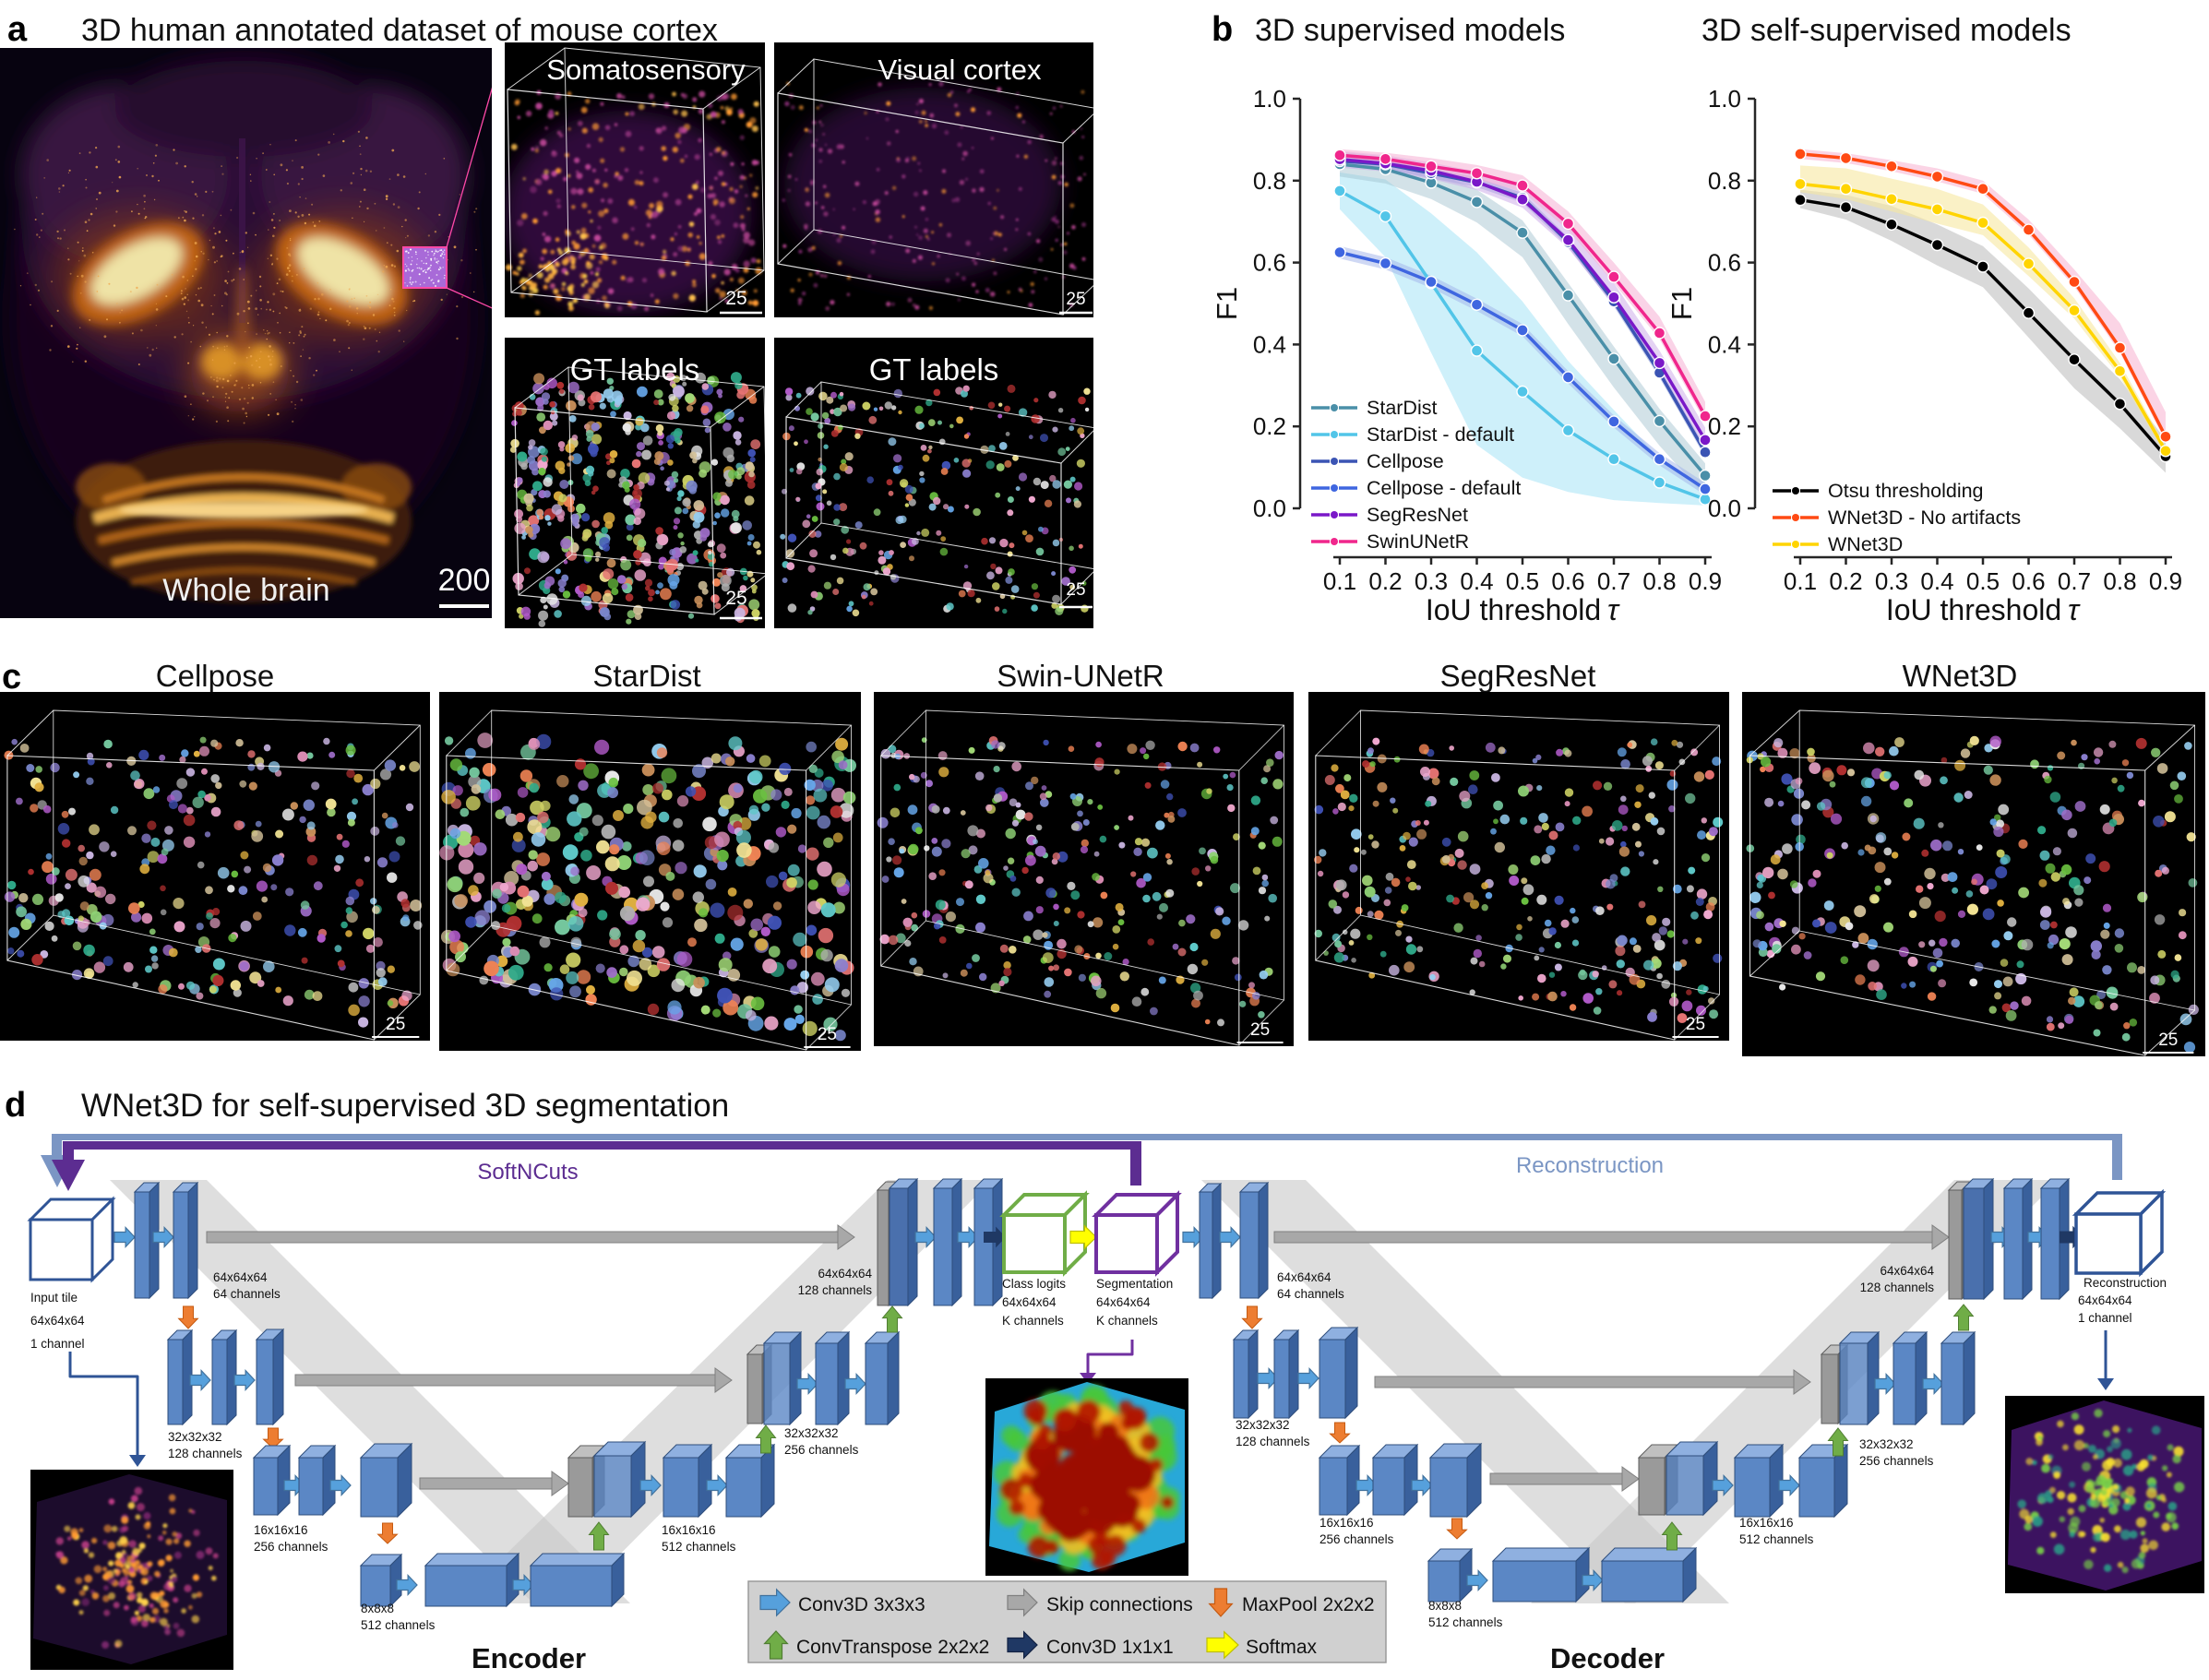 The height and width of the screenshot is (1680, 2209). Describe the element at coordinates (1222, 29) in the screenshot. I see `svg-text: b` at that location.